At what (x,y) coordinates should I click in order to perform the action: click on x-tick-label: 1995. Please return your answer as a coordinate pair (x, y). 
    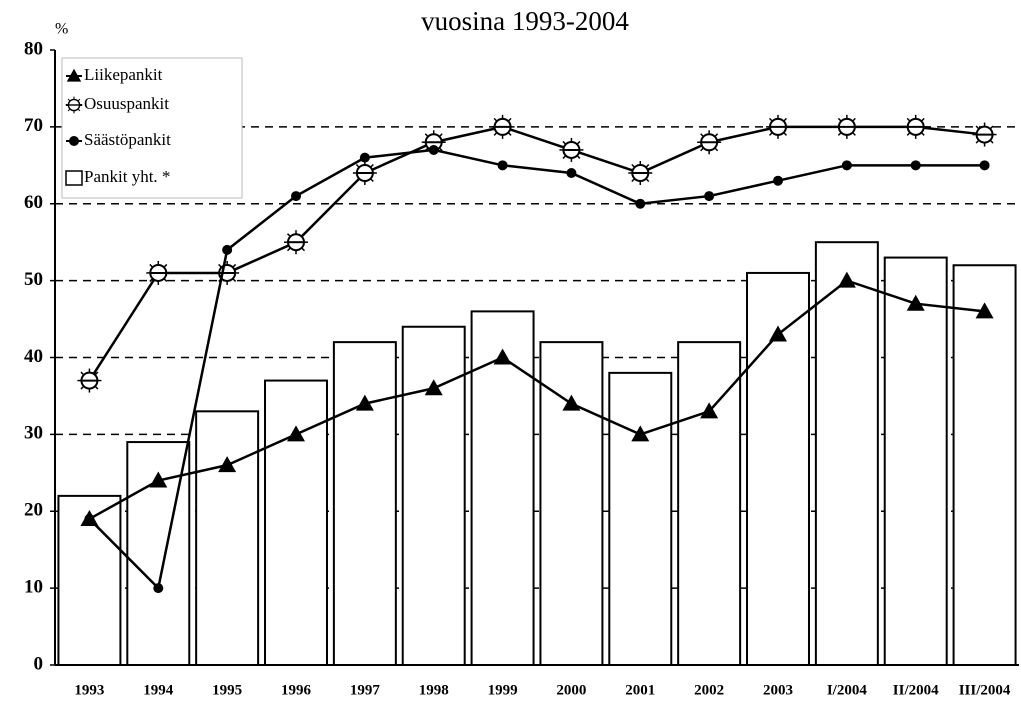
    Looking at the image, I should click on (227, 690).